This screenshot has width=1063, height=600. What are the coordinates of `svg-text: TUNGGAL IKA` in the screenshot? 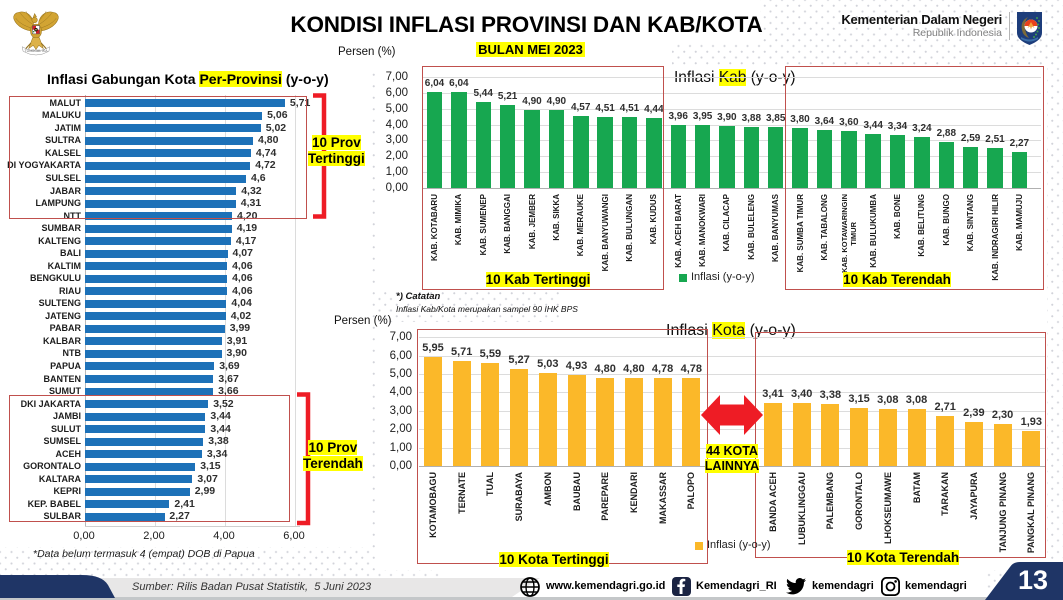 It's located at (37, 51).